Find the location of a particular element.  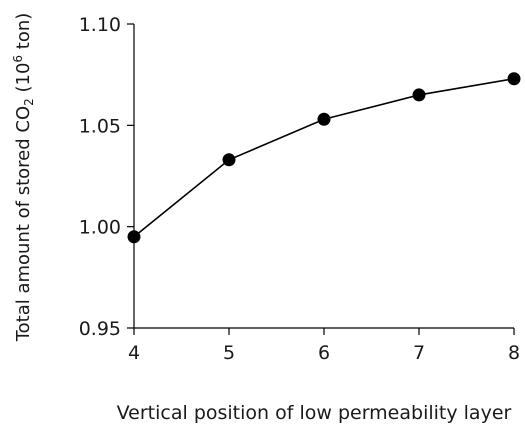

y-axis-title: Total amount of stored CO2 (106 ton) is located at coordinates (23, 178).